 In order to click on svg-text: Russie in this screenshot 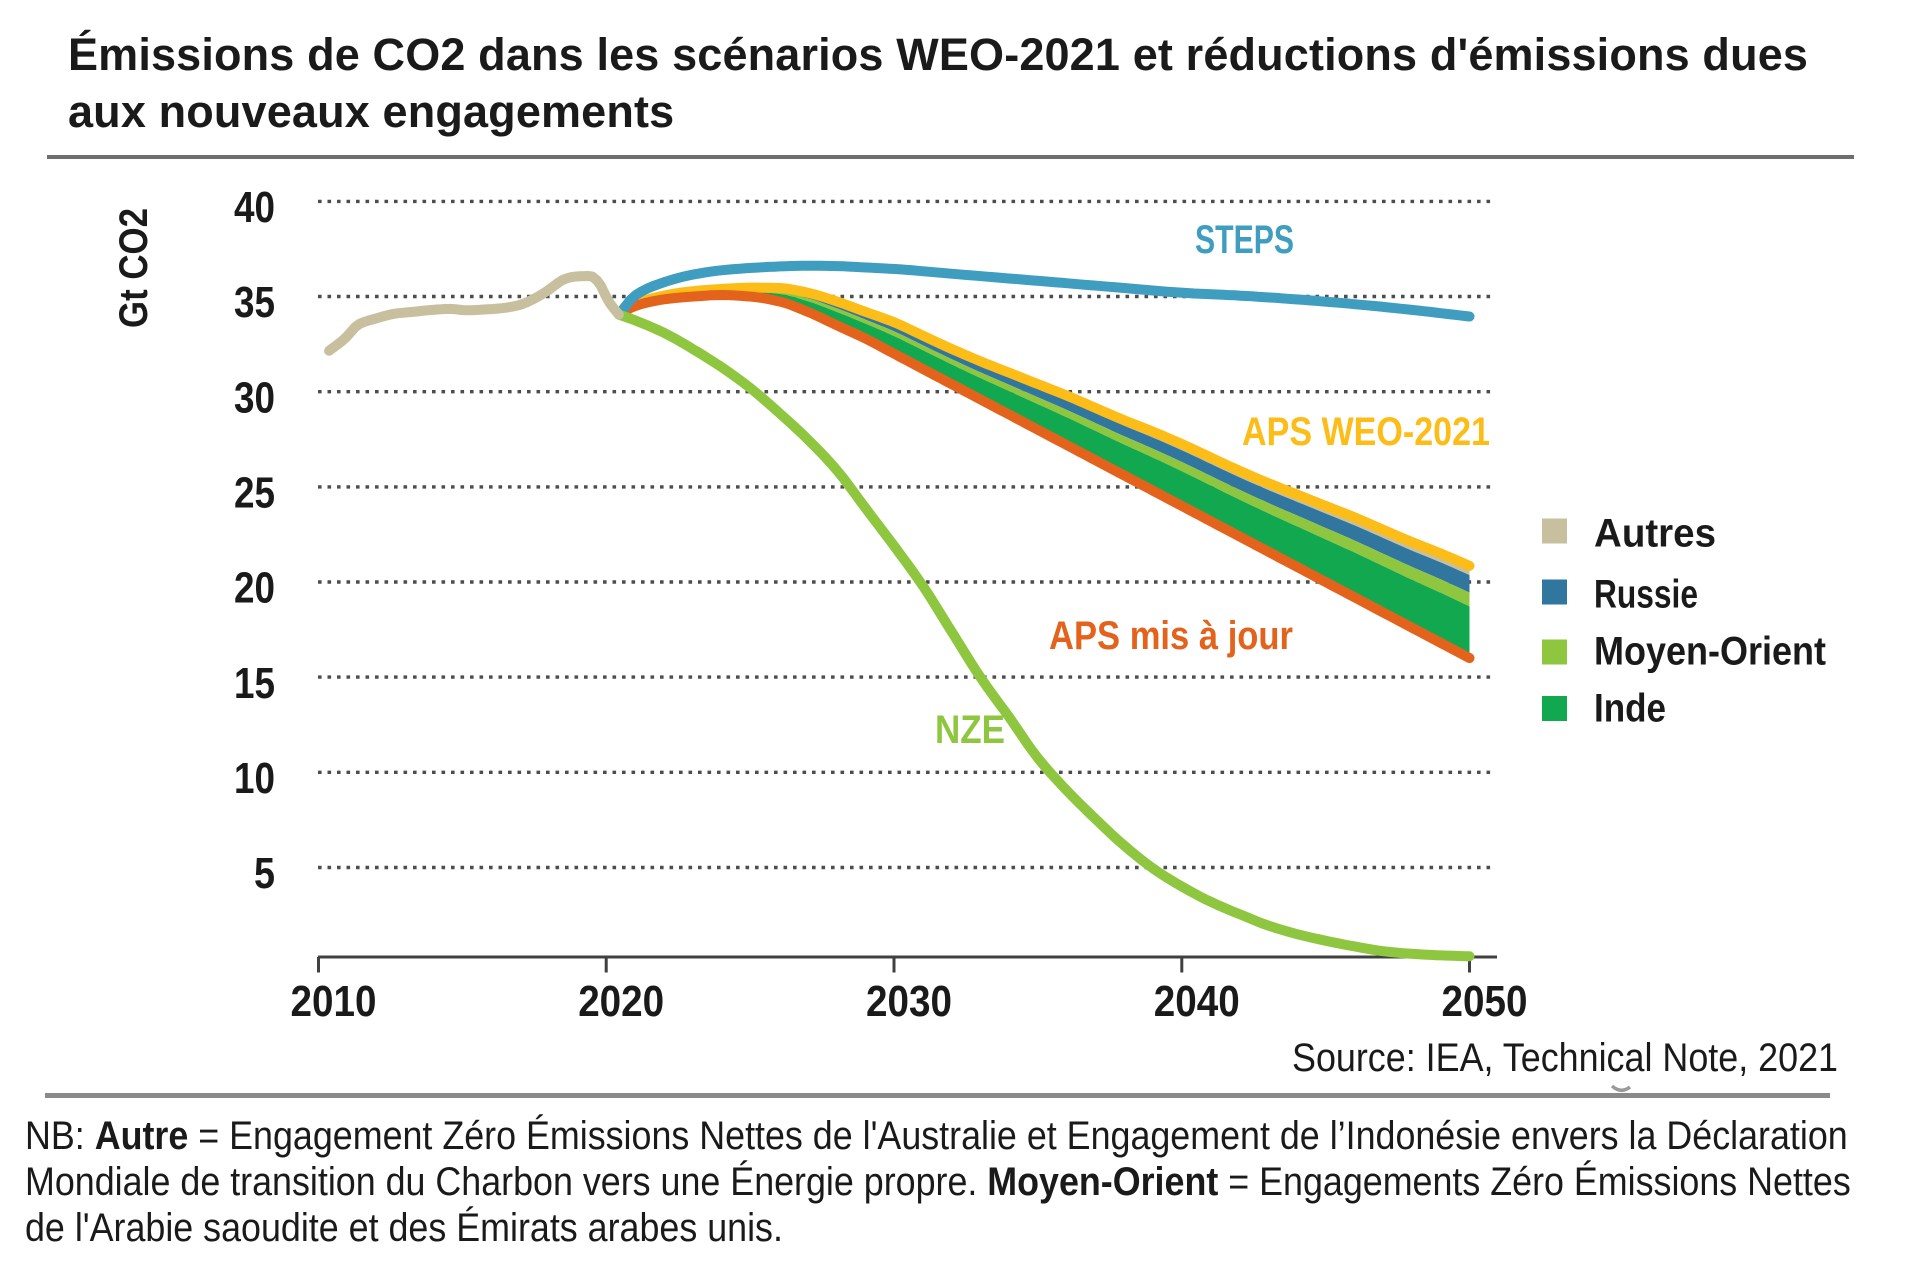, I will do `click(1646, 595)`.